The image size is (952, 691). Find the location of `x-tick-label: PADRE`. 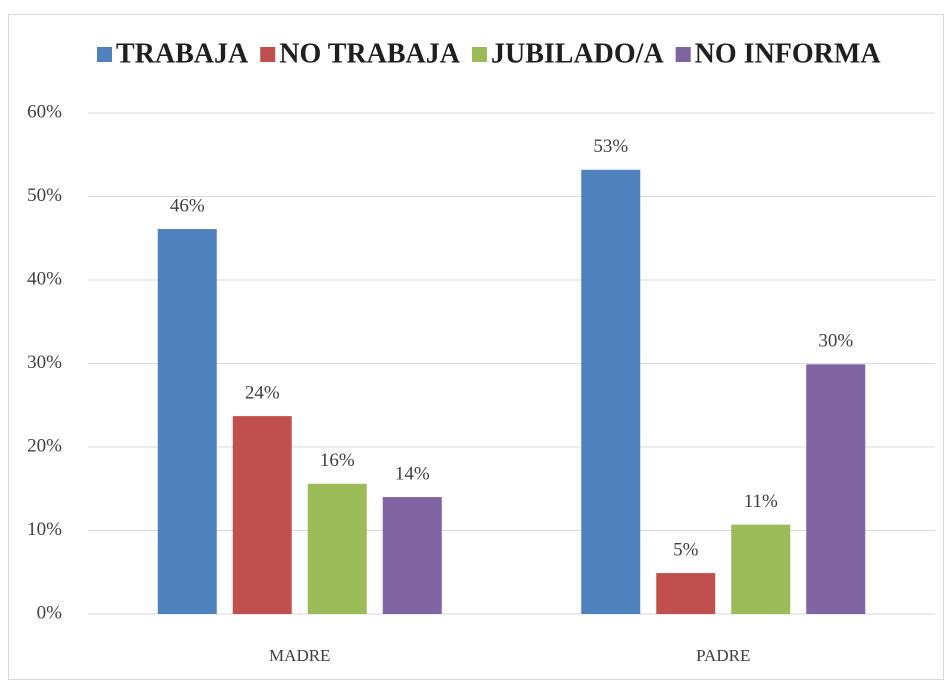

x-tick-label: PADRE is located at coordinates (723, 655).